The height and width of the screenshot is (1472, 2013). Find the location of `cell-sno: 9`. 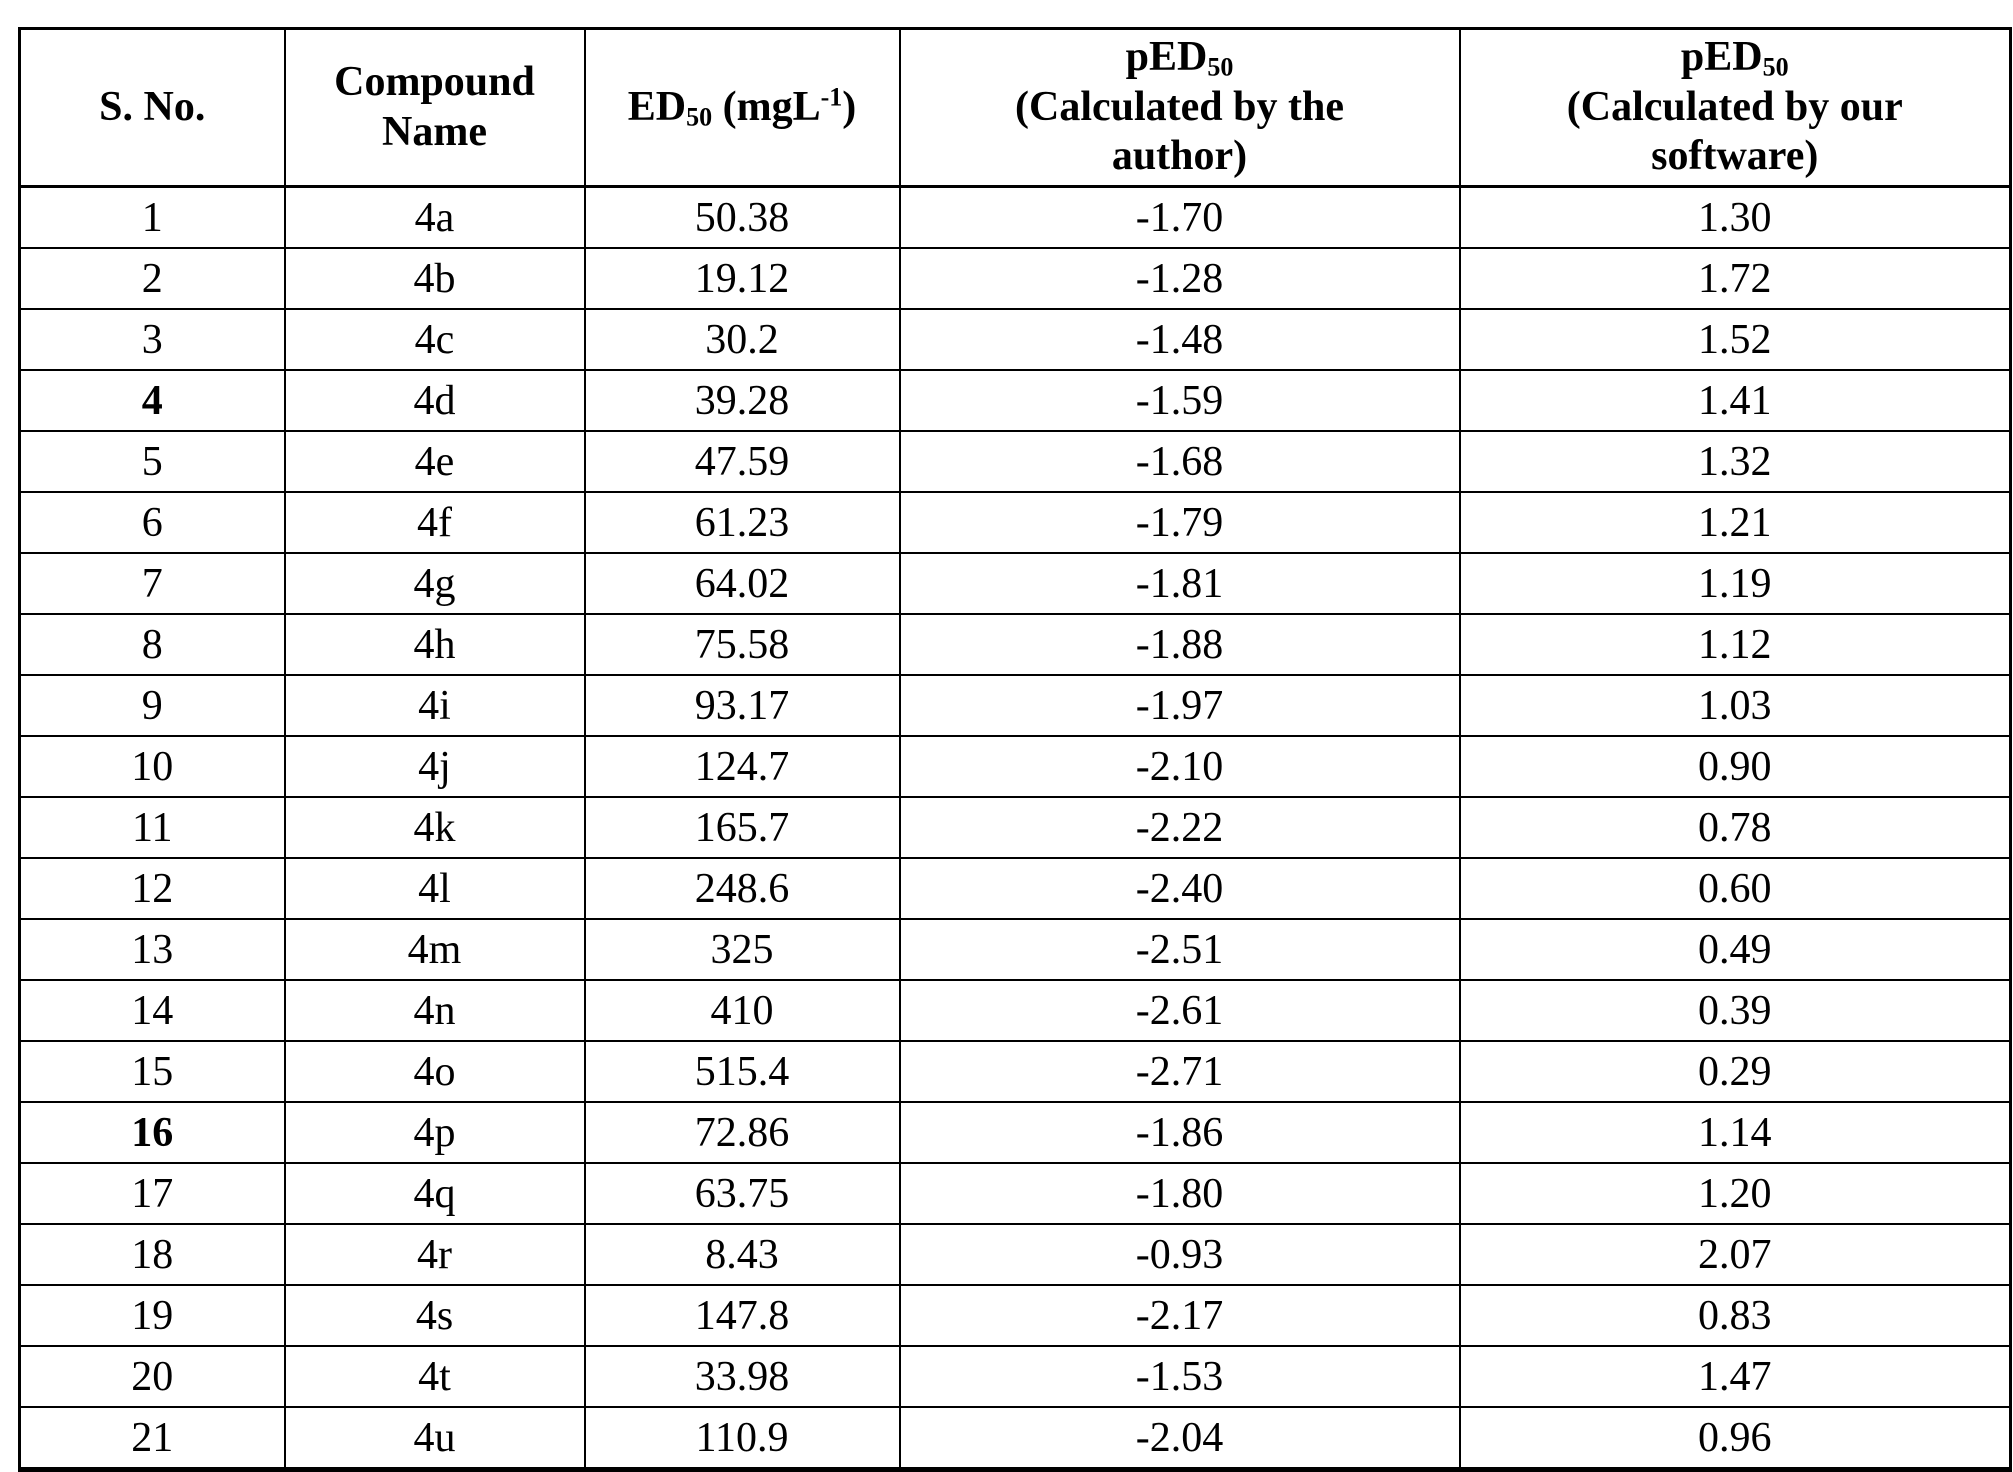

cell-sno: 9 is located at coordinates (152, 705).